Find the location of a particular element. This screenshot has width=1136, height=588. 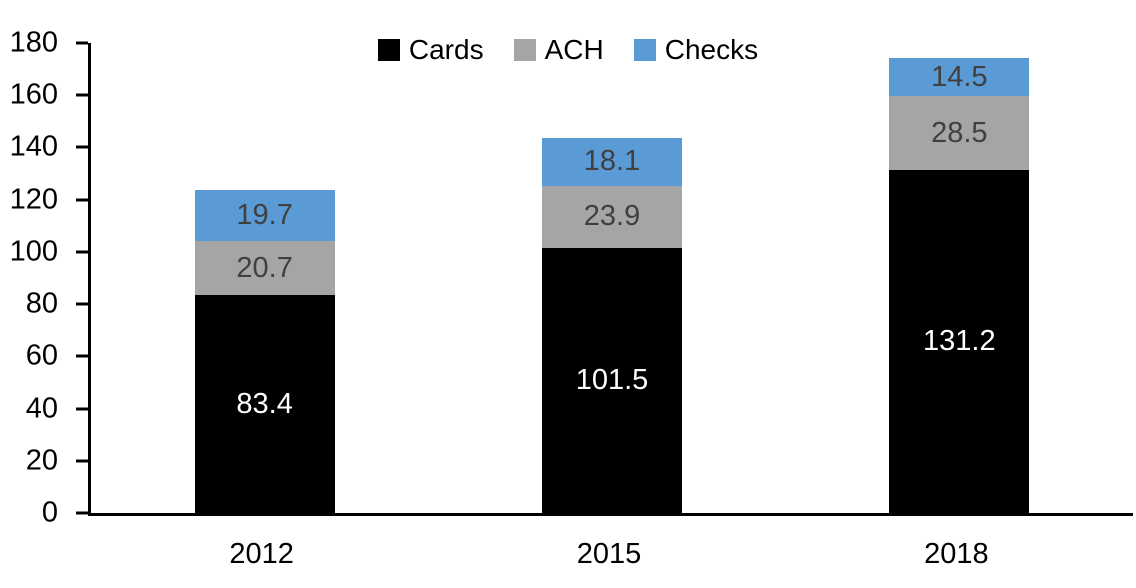

y-axis-tick-label: 80 is located at coordinates (41, 303).